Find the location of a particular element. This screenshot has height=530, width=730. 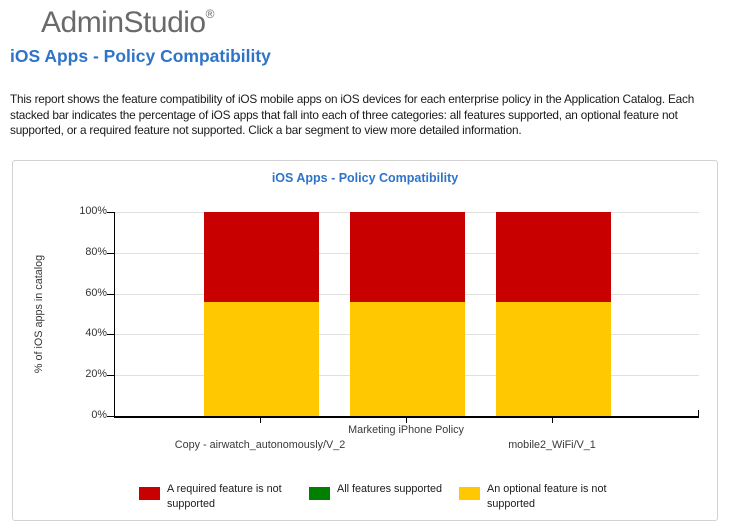

y-axis-tick-label: 100% is located at coordinates (93, 211).